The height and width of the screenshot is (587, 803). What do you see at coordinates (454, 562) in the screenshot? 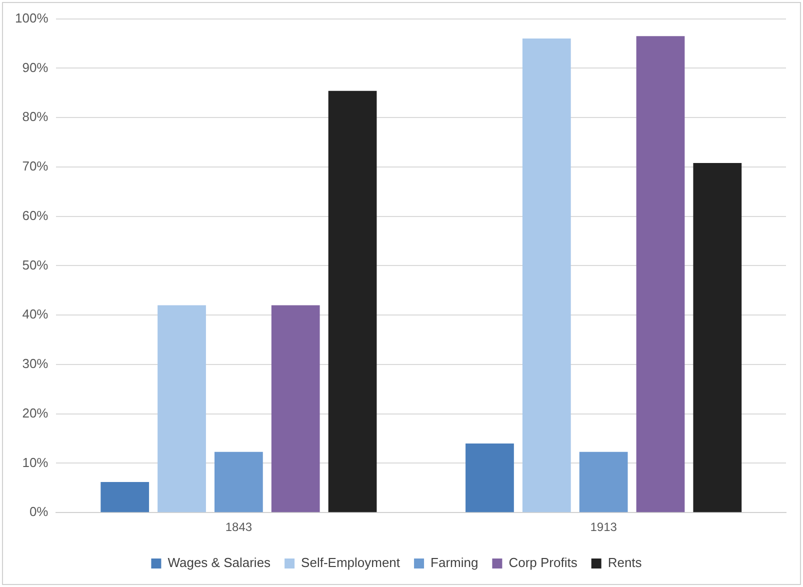
I see `legend-label: Farming` at bounding box center [454, 562].